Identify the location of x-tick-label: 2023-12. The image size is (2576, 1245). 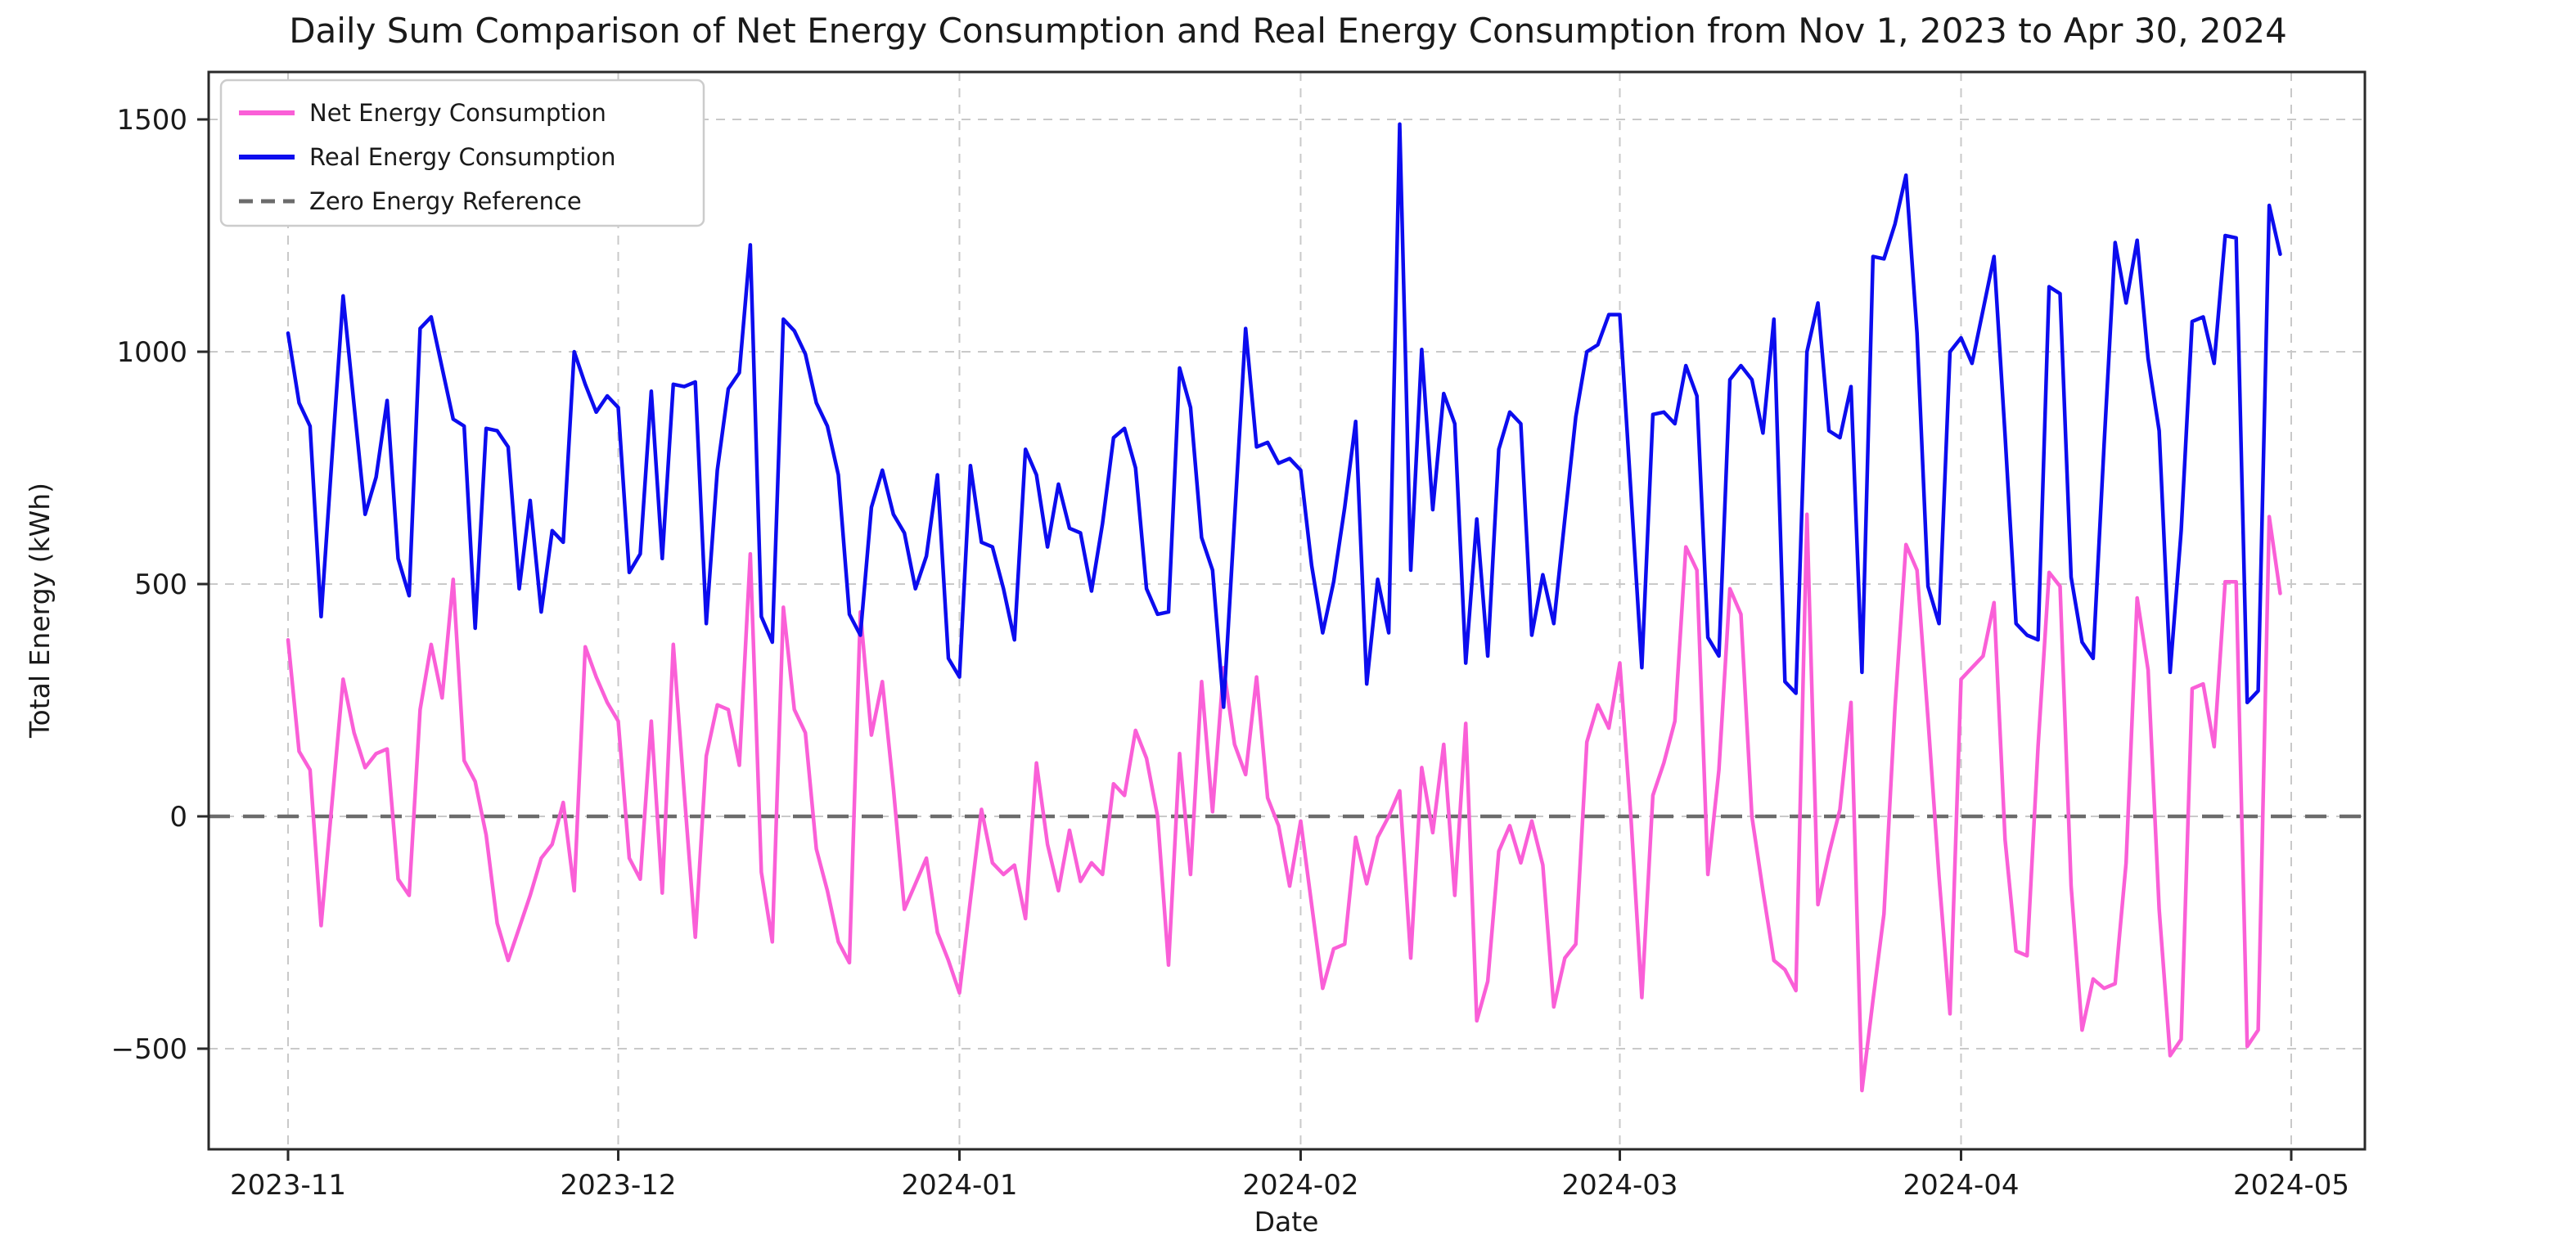
(618, 1185).